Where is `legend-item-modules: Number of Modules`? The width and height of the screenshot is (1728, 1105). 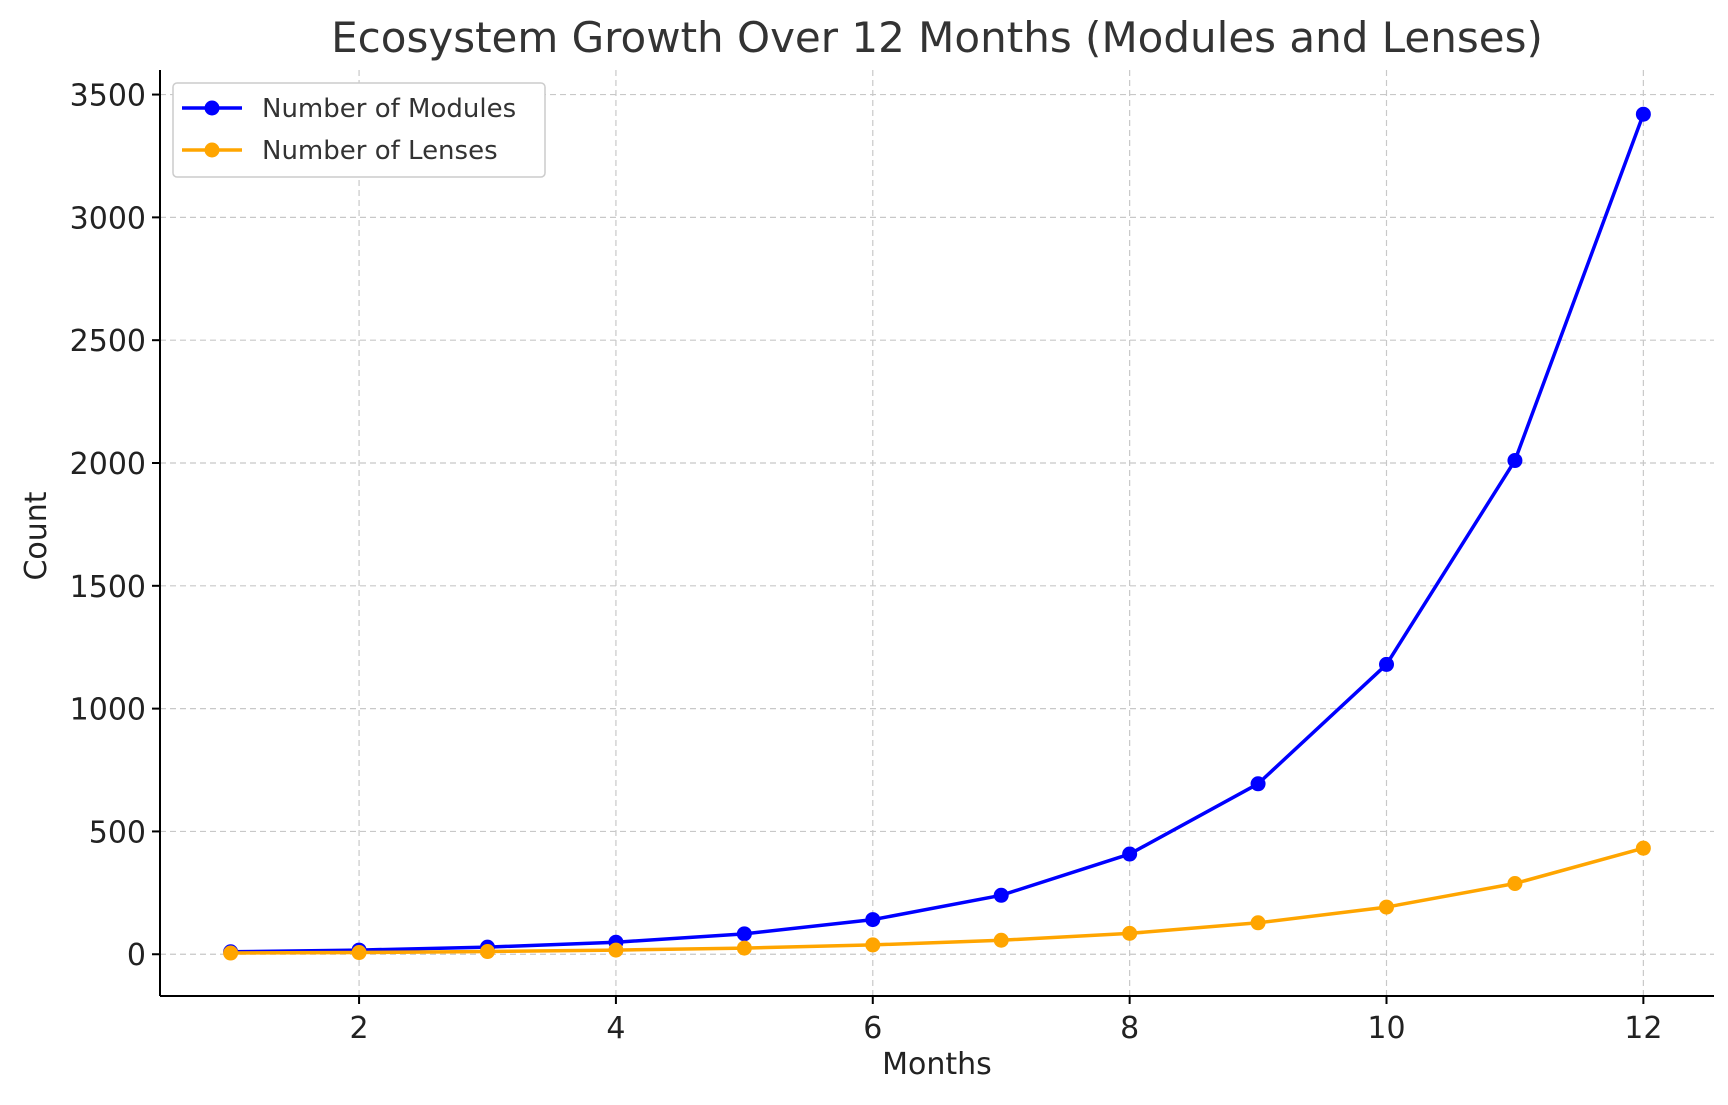 legend-item-modules: Number of Modules is located at coordinates (349, 109).